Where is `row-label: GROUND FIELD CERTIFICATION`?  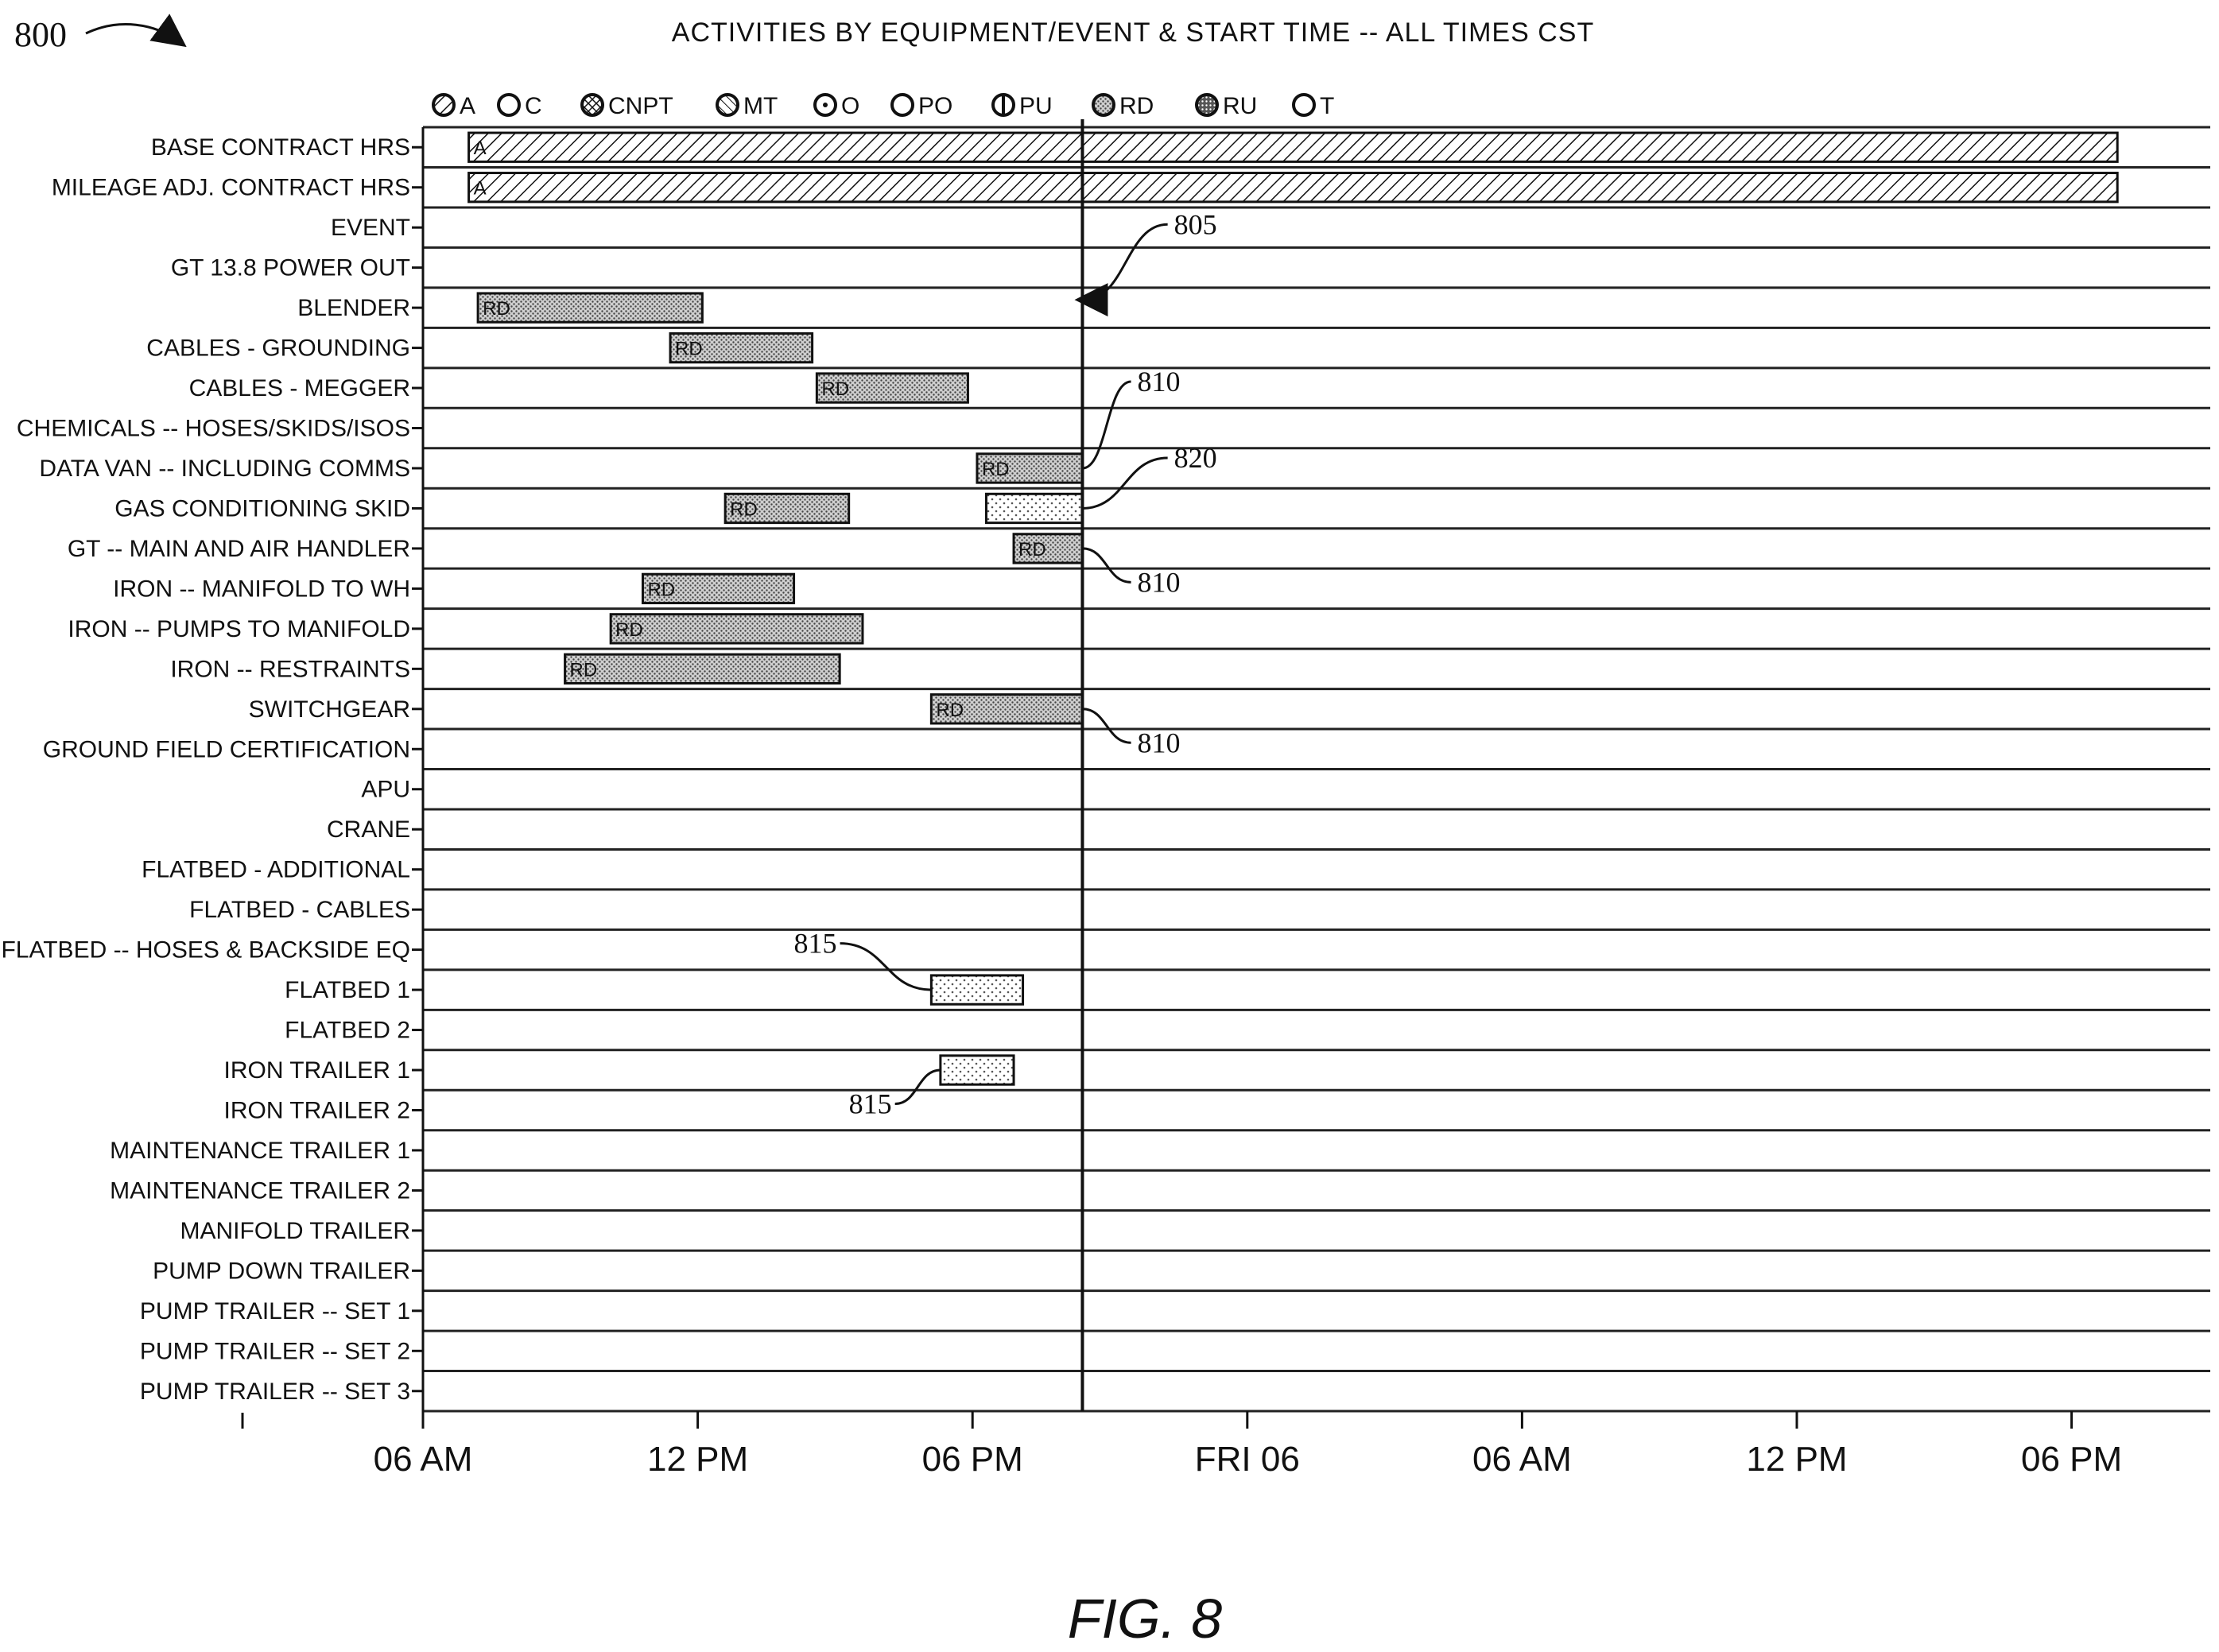 row-label: GROUND FIELD CERTIFICATION is located at coordinates (226, 749).